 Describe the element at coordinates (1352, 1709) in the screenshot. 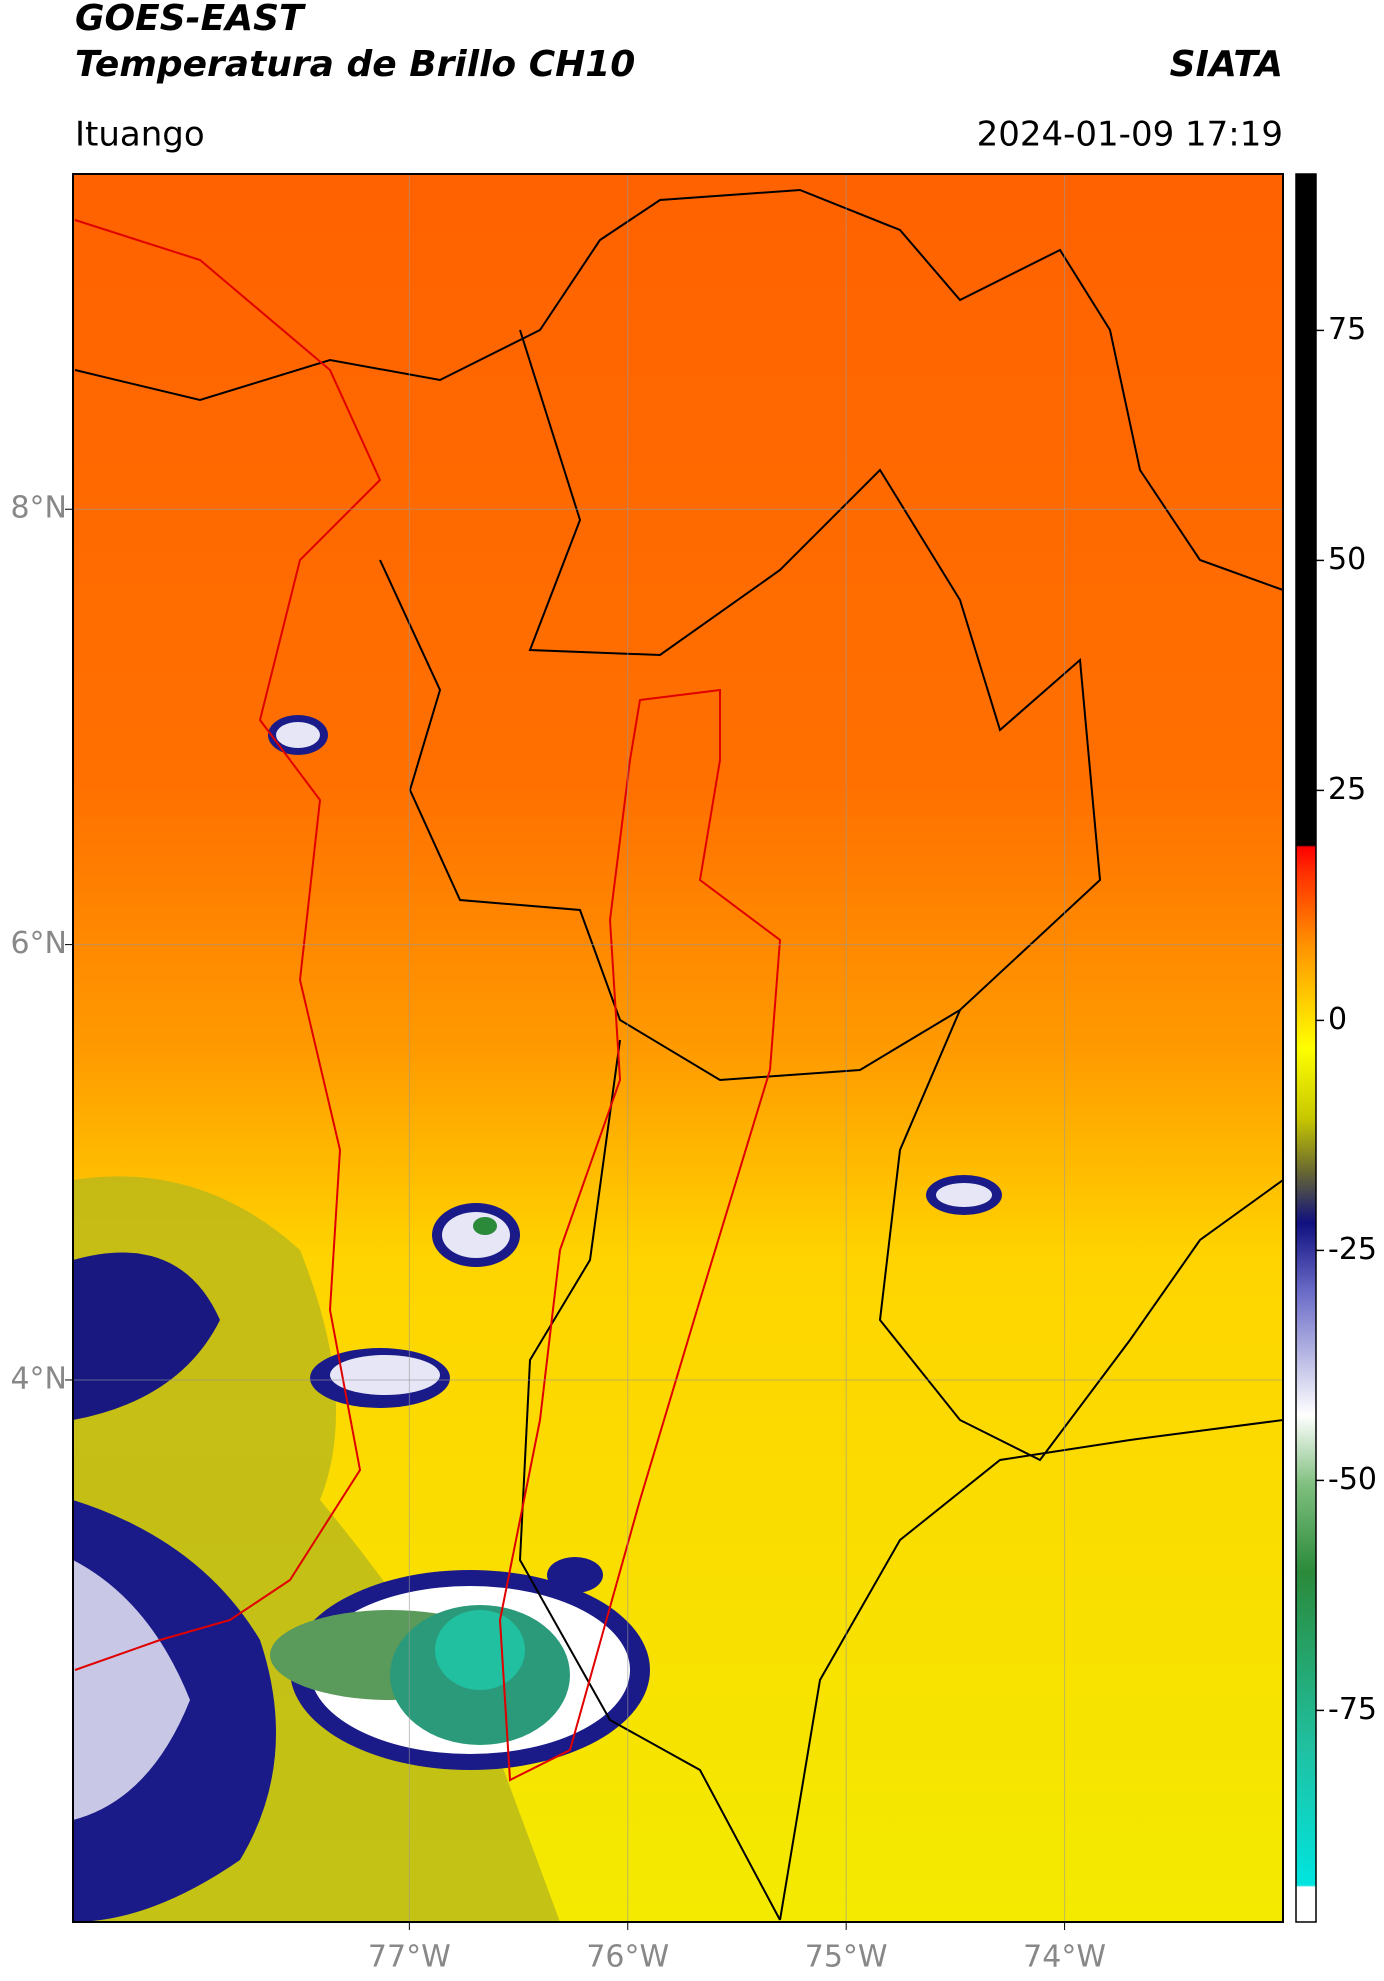

I see `colorbar-tick-label: -75` at that location.